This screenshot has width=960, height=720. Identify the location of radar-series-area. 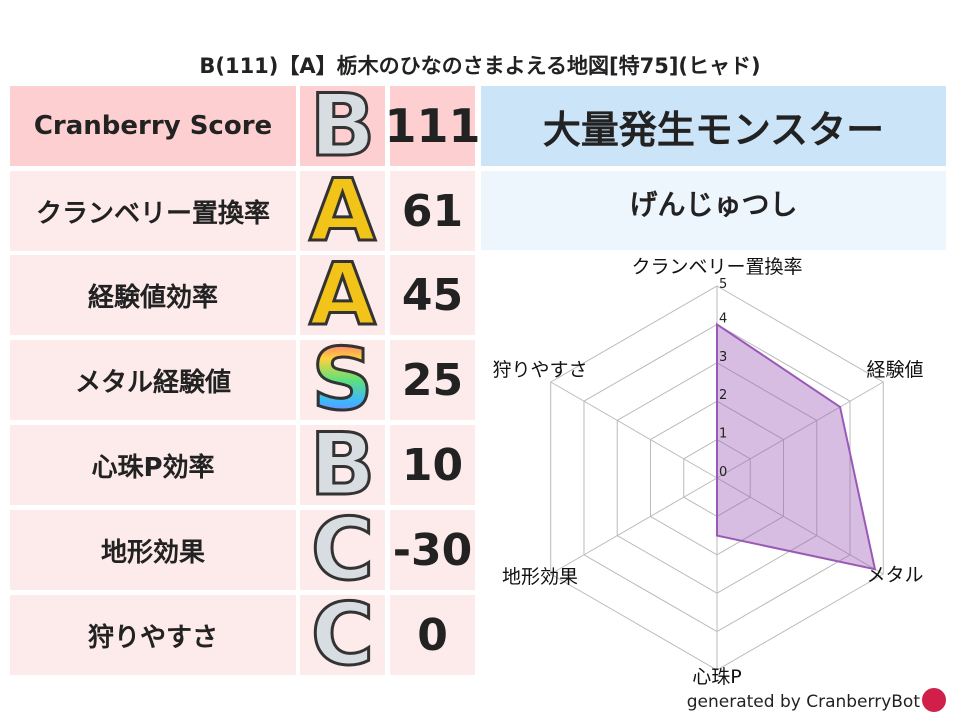
(796, 446).